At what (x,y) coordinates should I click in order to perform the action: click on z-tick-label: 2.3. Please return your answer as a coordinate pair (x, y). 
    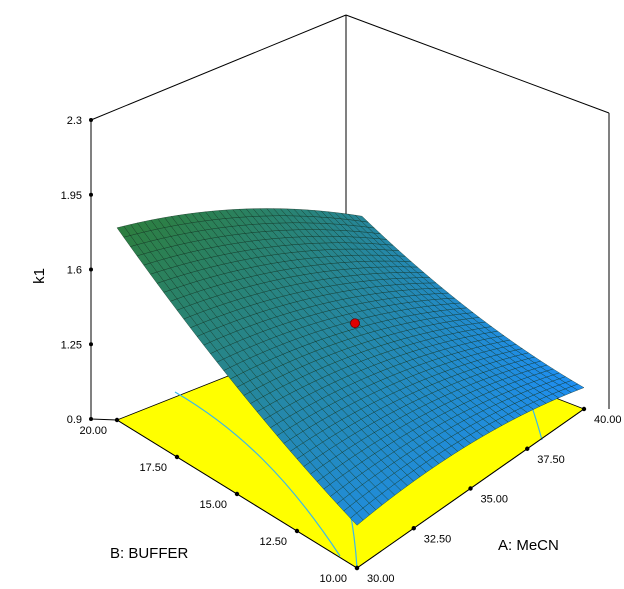
    Looking at the image, I should click on (74, 121).